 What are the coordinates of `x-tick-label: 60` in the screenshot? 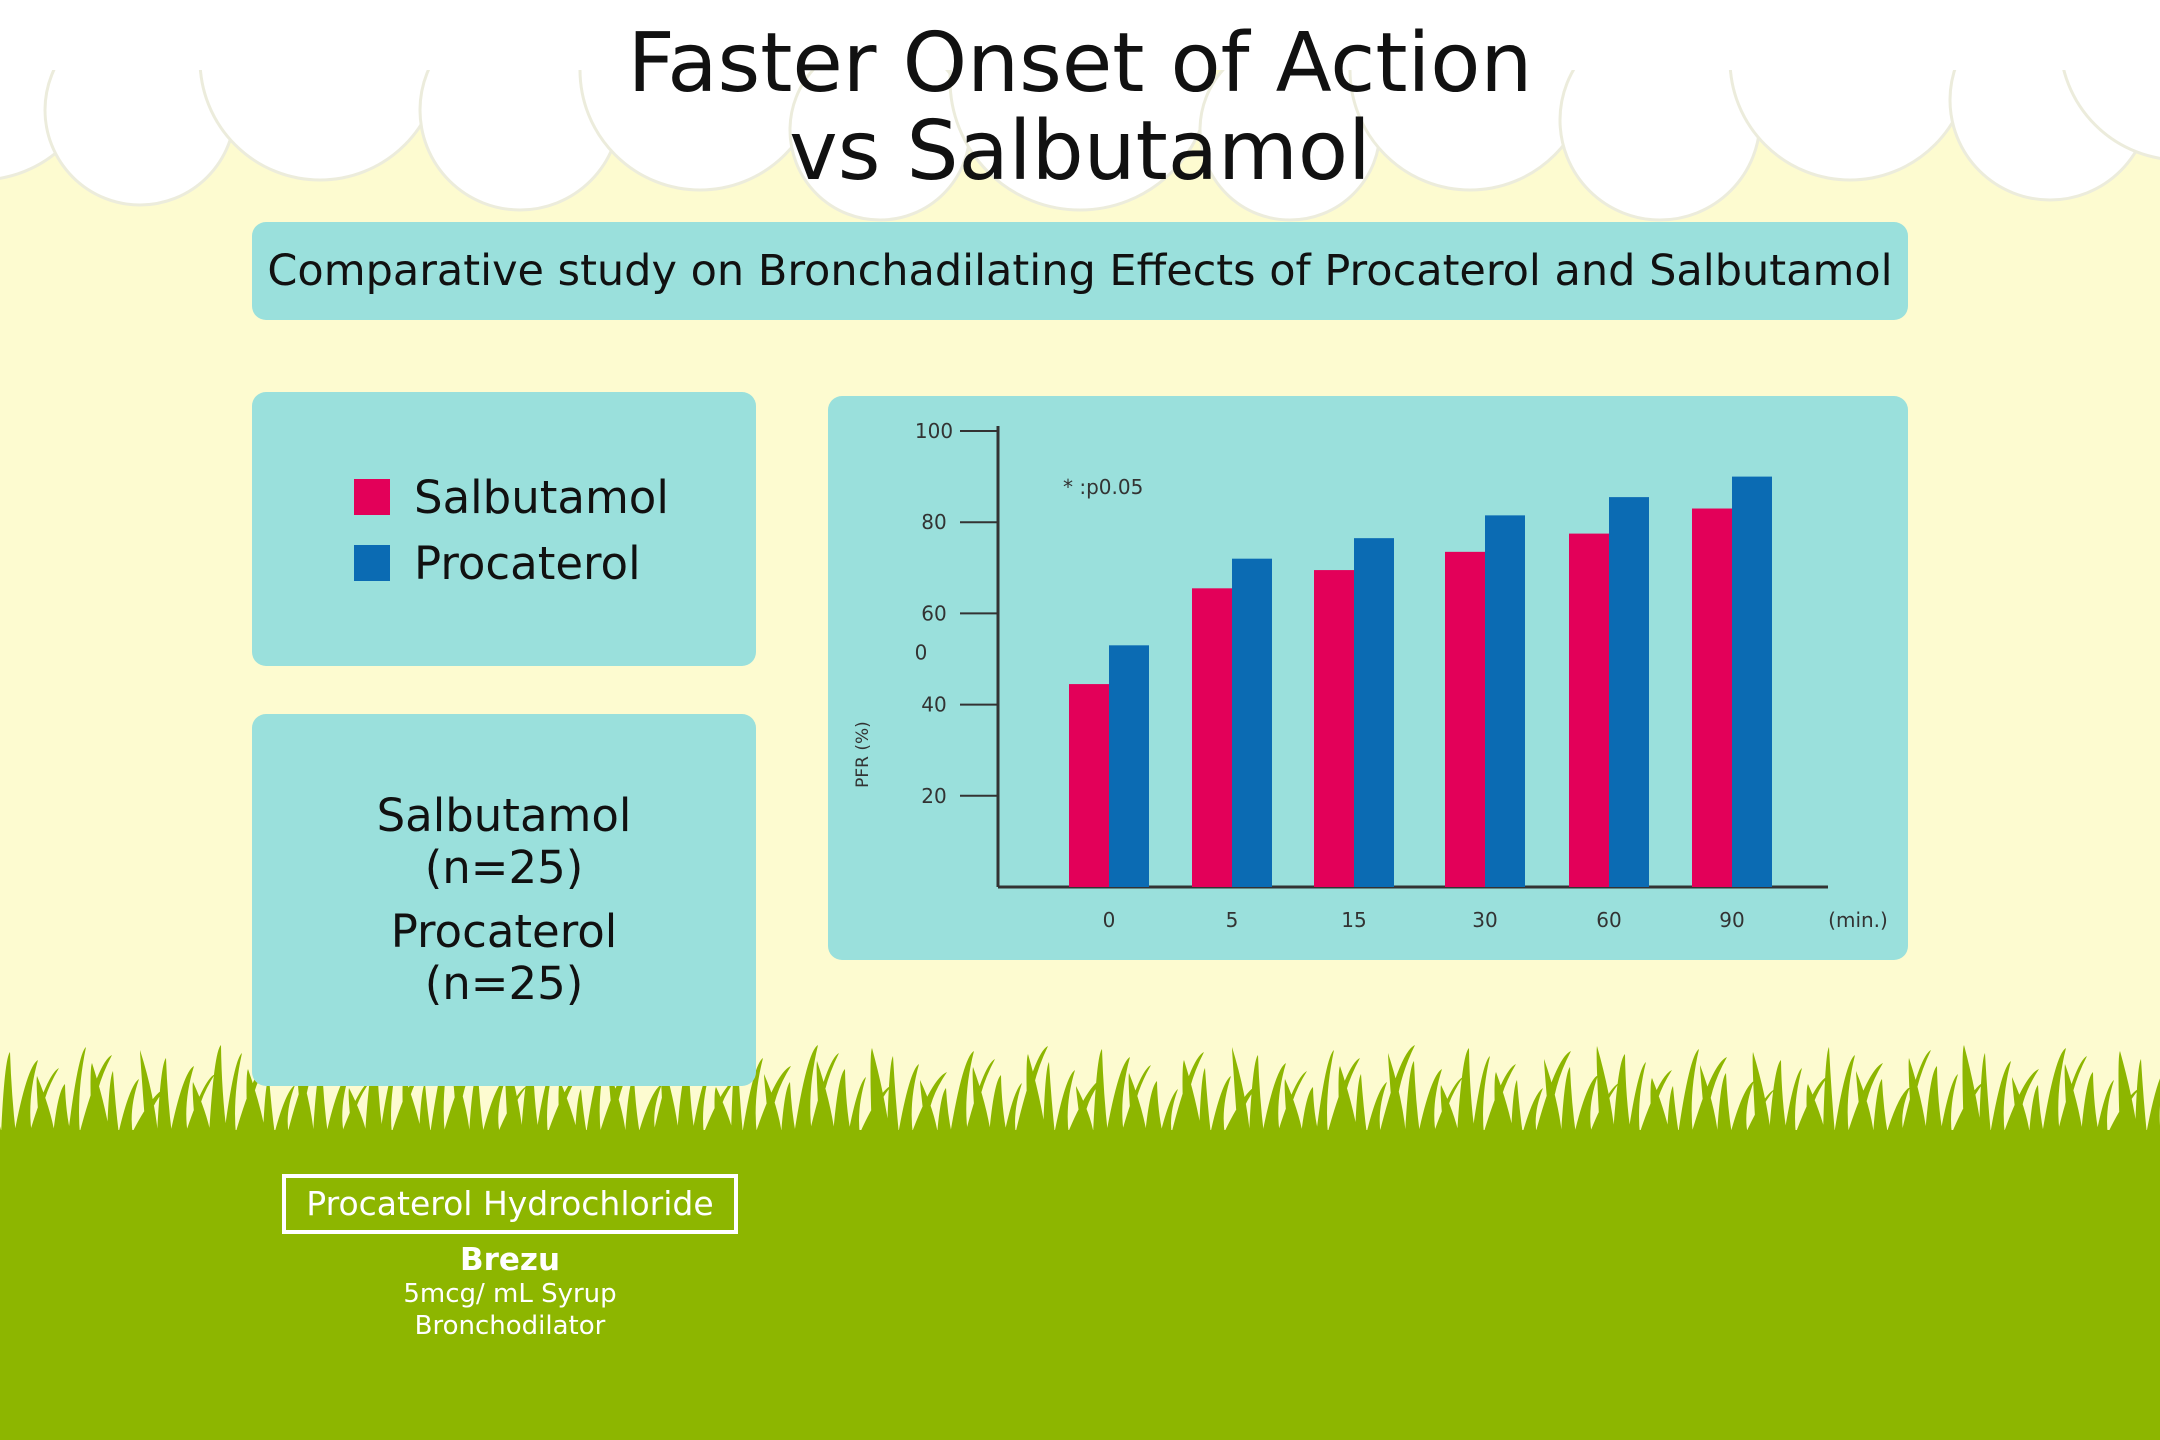 It's located at (1608, 920).